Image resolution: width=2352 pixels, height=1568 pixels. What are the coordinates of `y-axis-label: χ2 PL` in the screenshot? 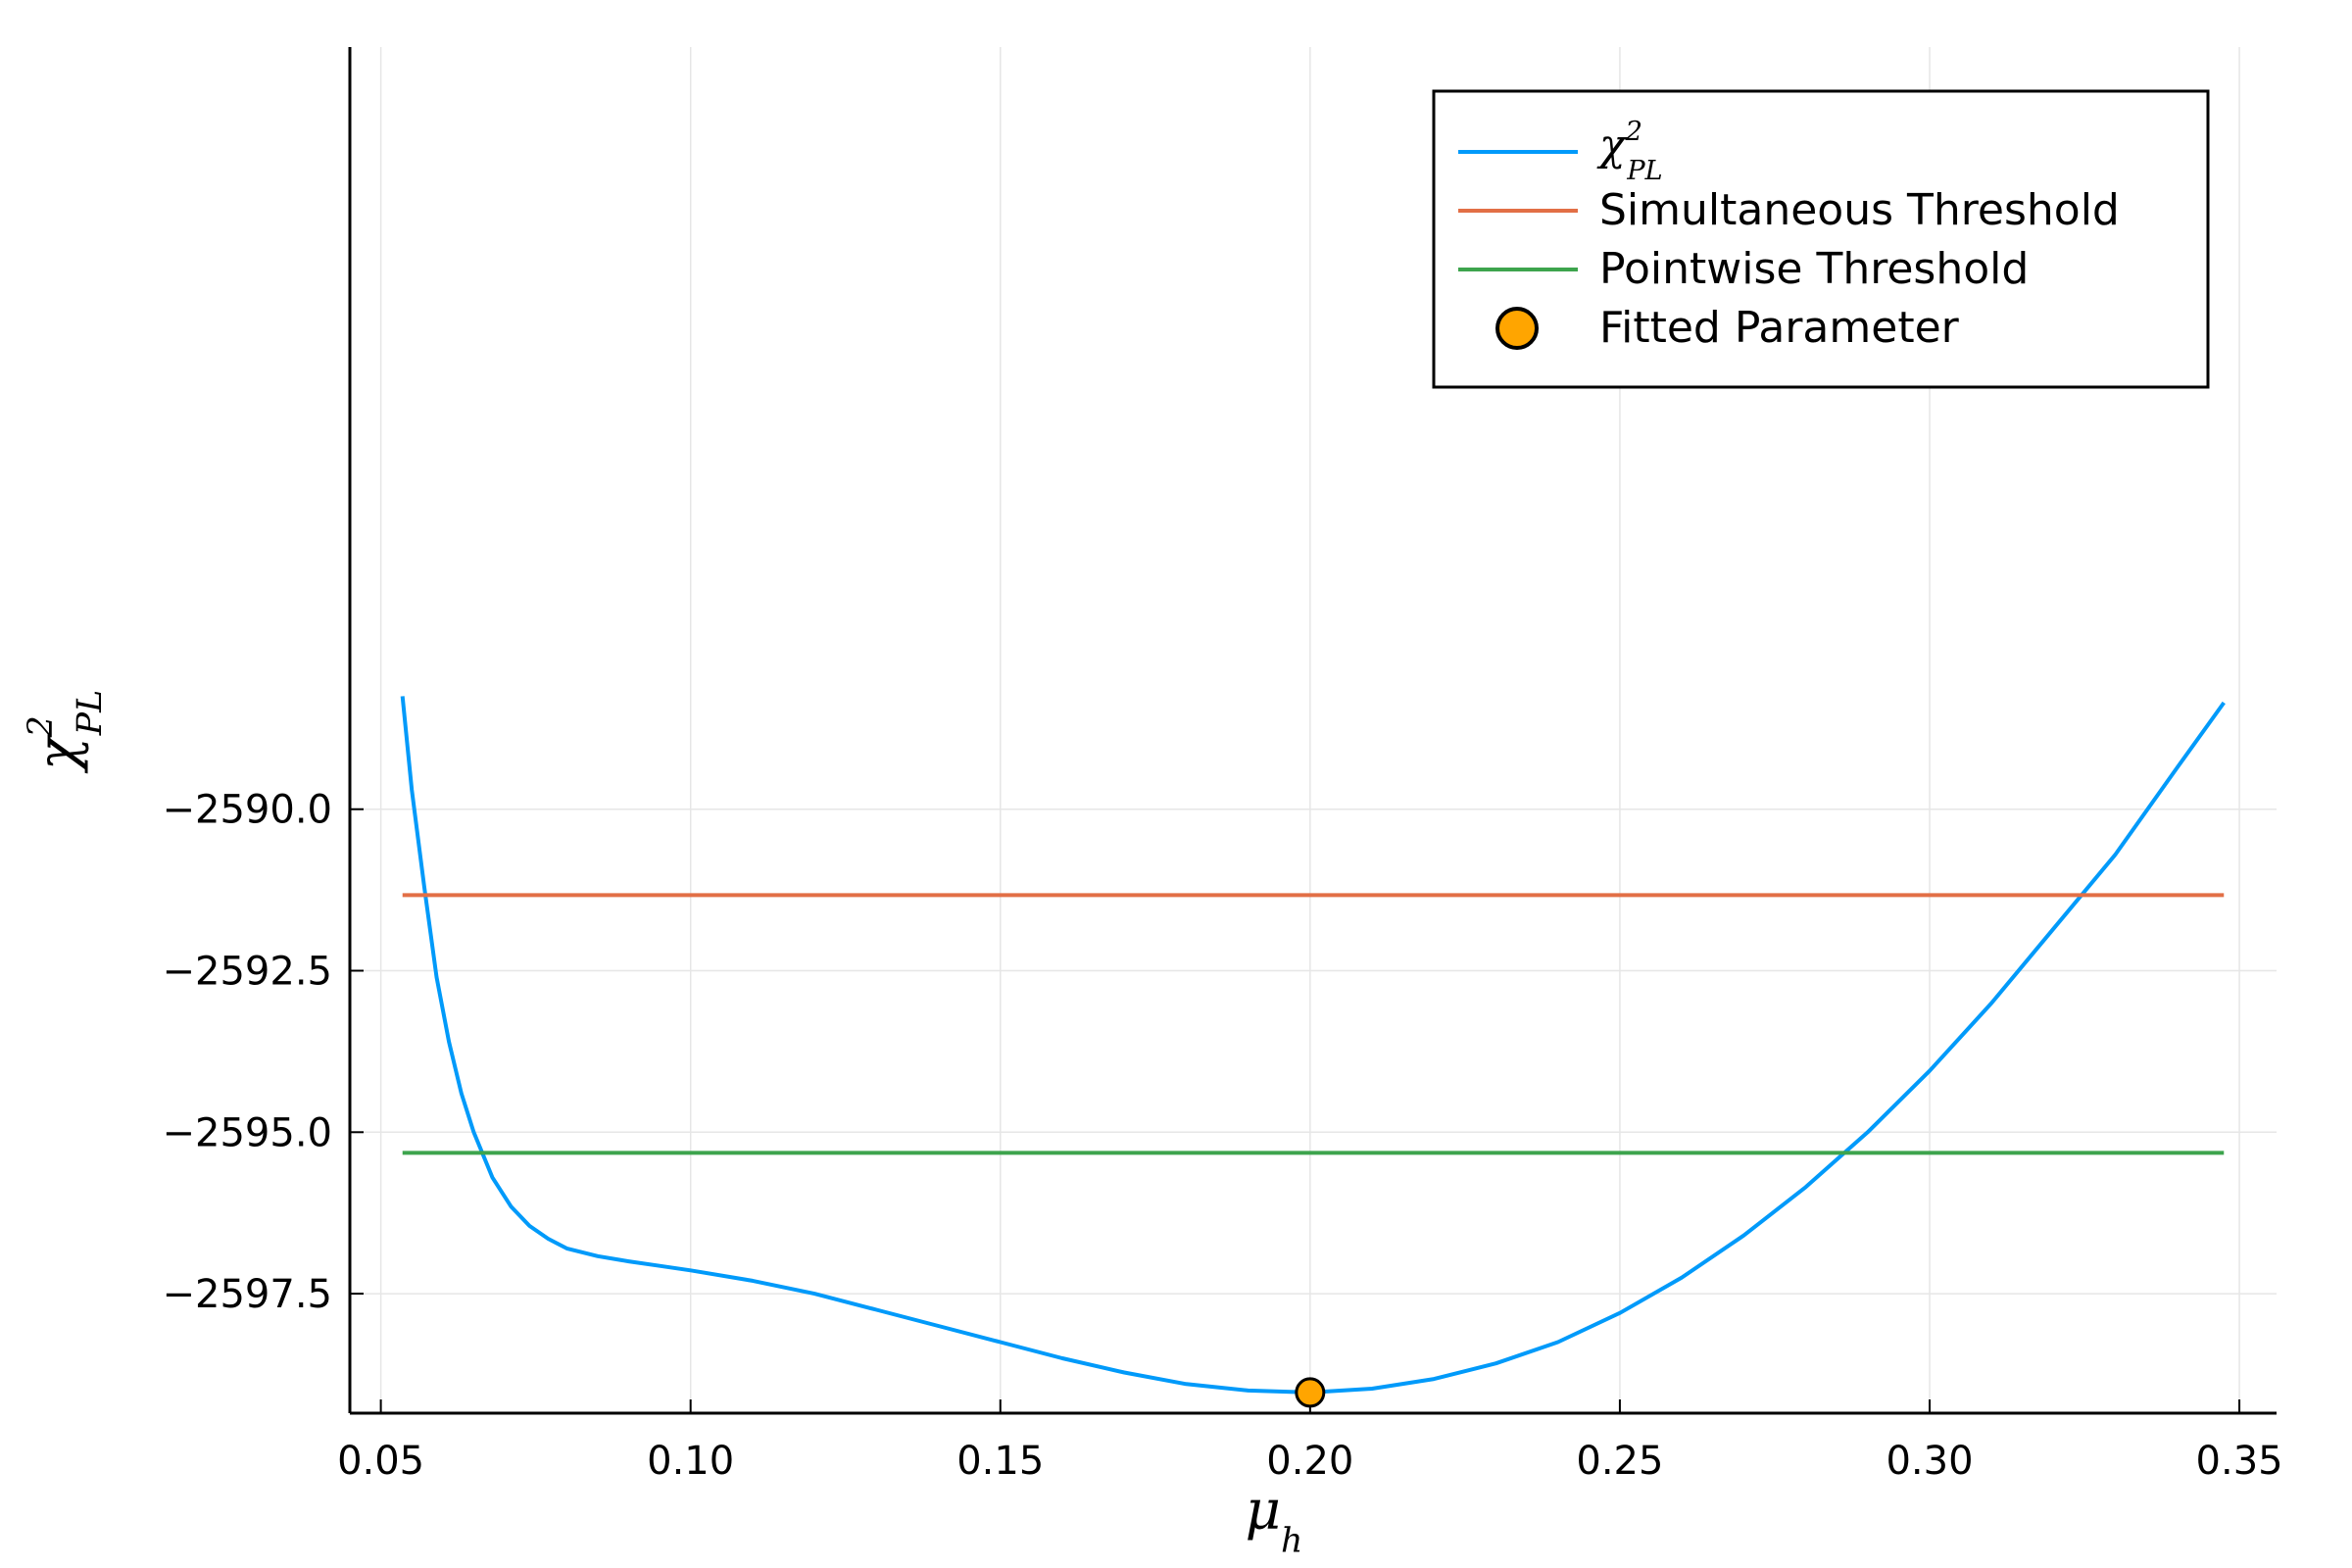 It's located at (66, 732).